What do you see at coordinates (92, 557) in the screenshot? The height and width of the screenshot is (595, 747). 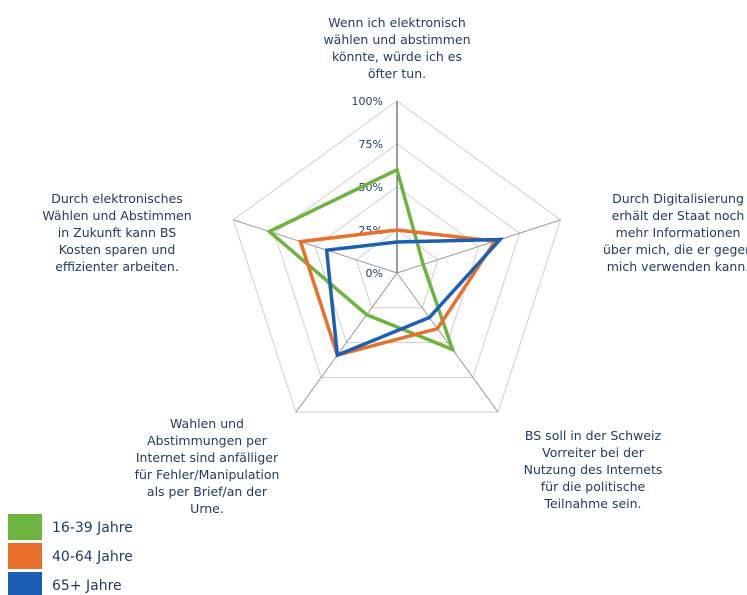 I see `legend-label: 40-64 Jahre` at bounding box center [92, 557].